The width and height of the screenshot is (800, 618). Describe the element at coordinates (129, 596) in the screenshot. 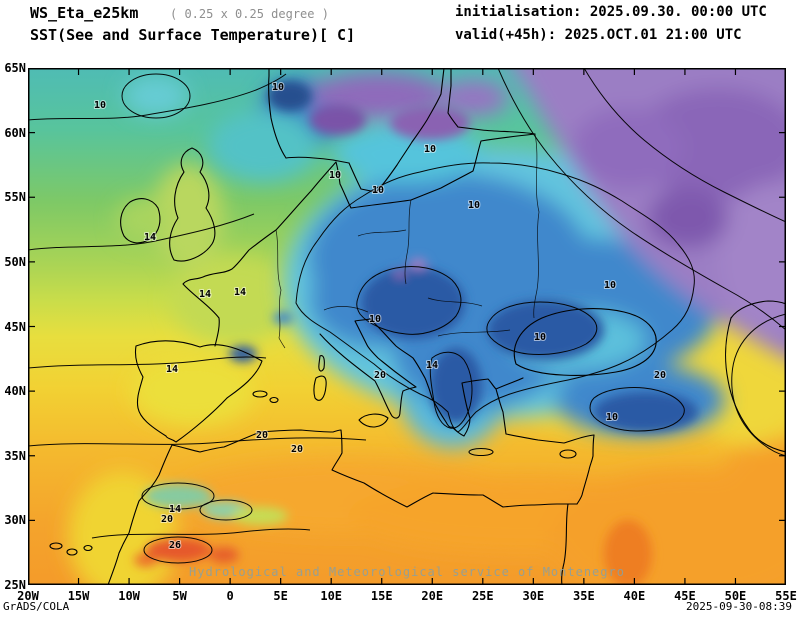

I see `x-axis-tick-label: 10W` at that location.